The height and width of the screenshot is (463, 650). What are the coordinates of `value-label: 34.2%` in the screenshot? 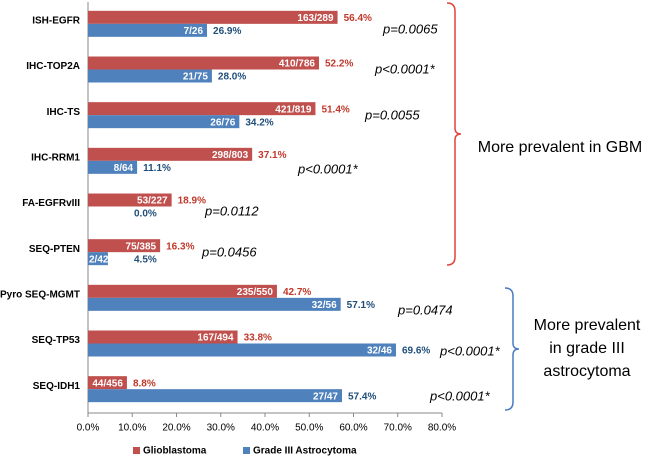 It's located at (259, 122).